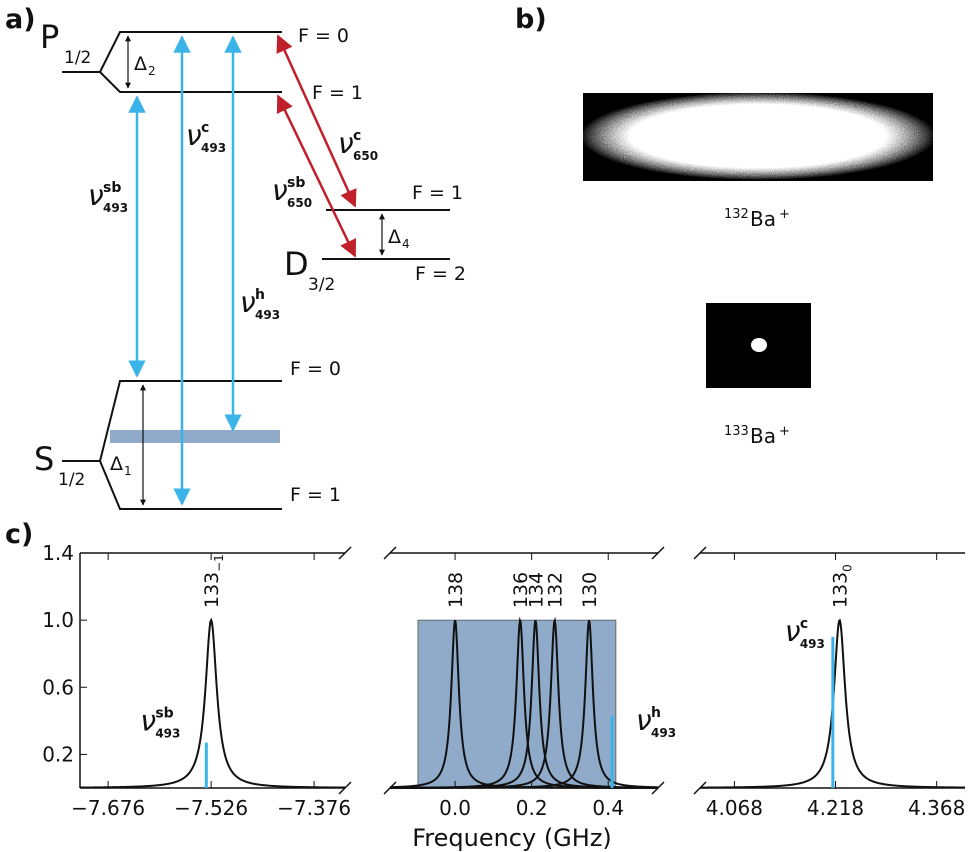  I want to click on red-transitions, so click(316, 146).